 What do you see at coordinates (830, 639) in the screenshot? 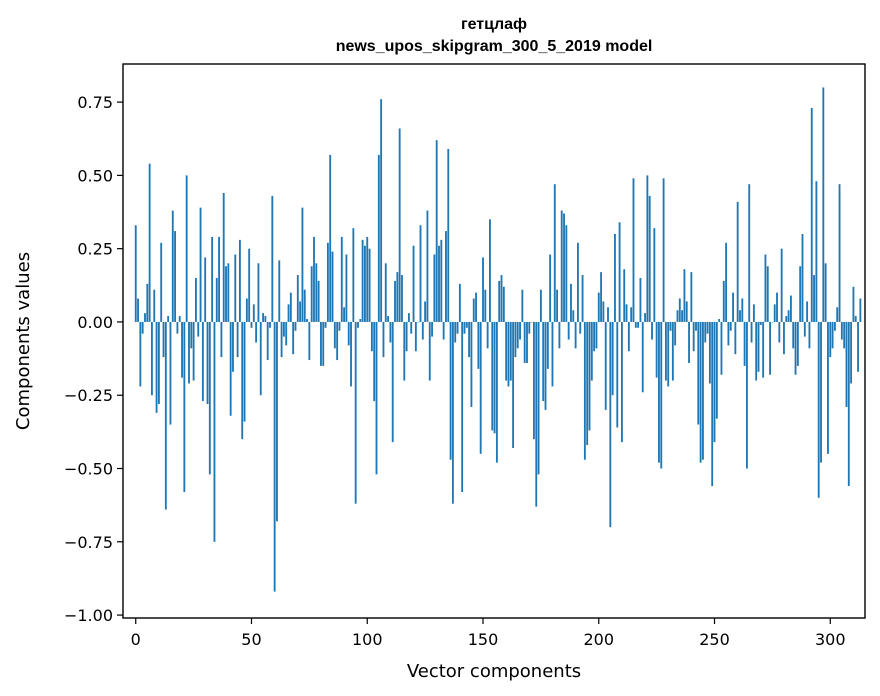
I see `x-tick-label: 300` at bounding box center [830, 639].